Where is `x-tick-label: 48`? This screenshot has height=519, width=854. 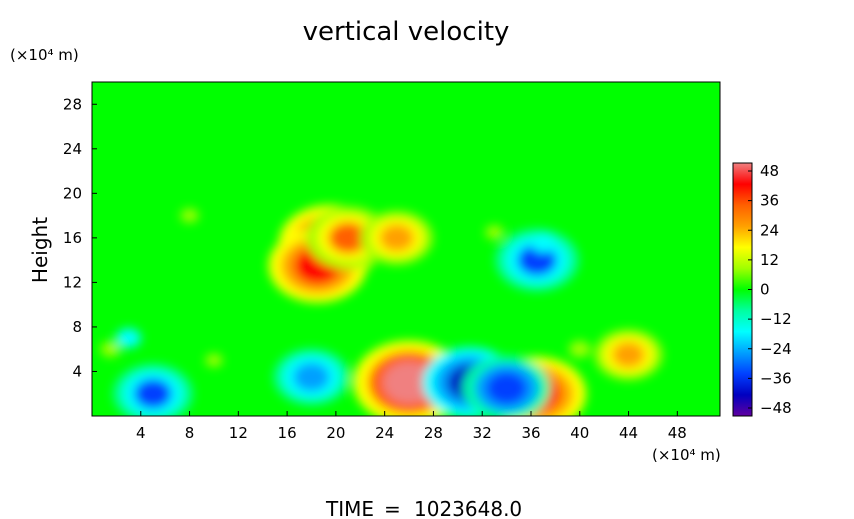 x-tick-label: 48 is located at coordinates (677, 433).